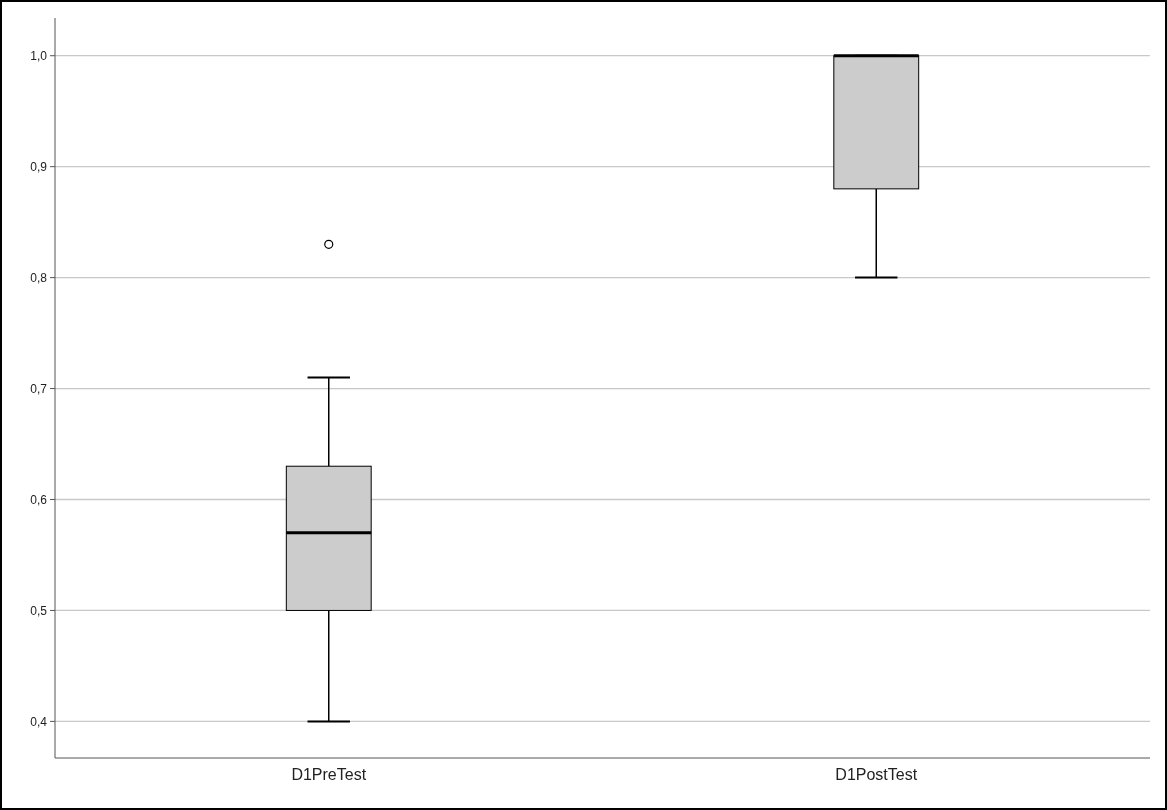 The image size is (1167, 810). Describe the element at coordinates (39, 277) in the screenshot. I see `y-tick-label: 0,8` at that location.